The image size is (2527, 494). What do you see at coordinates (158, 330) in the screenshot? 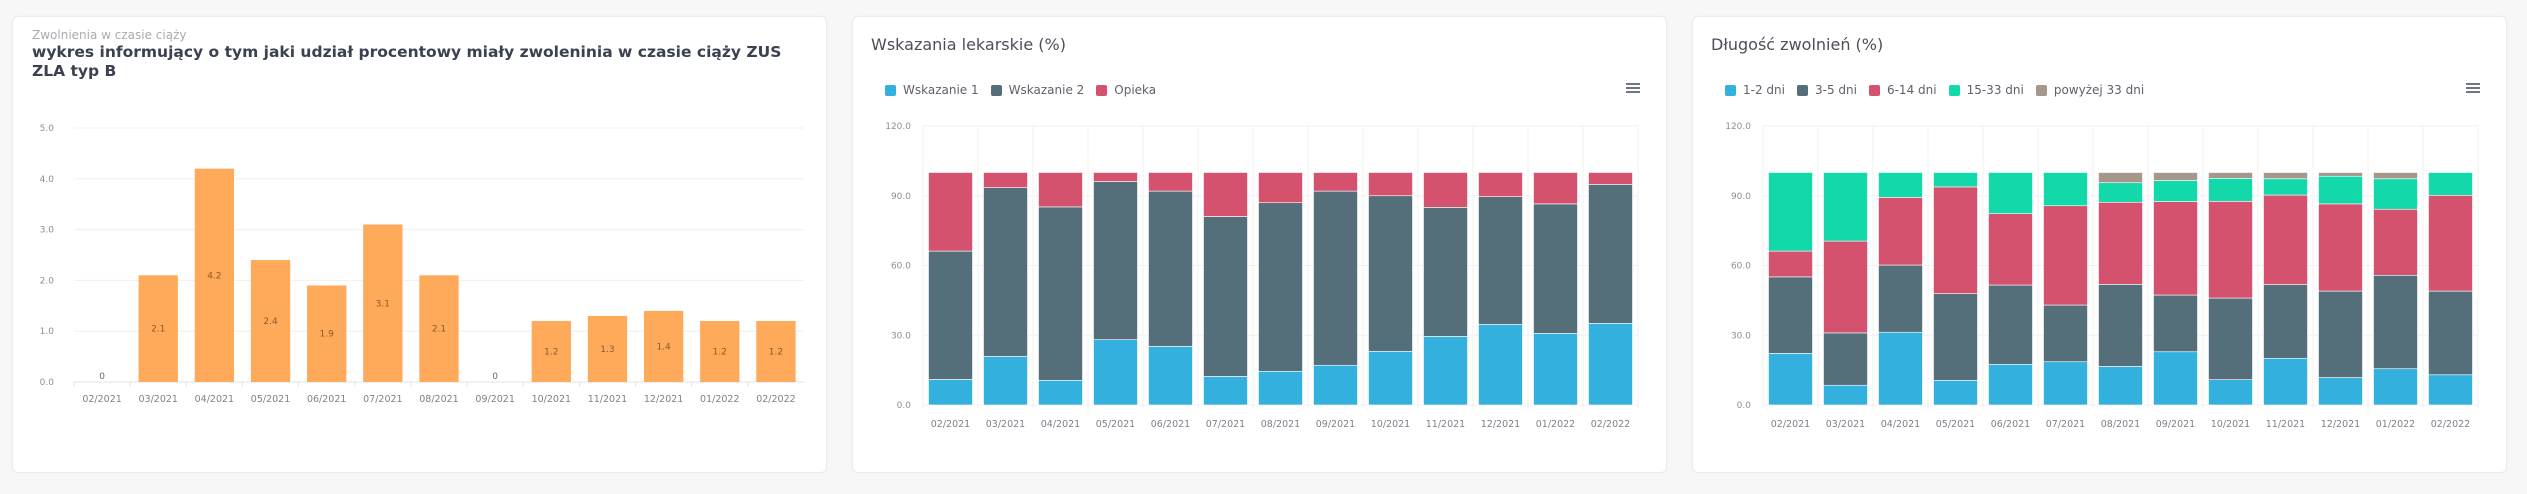
I see `data-label: 2.1` at bounding box center [158, 330].